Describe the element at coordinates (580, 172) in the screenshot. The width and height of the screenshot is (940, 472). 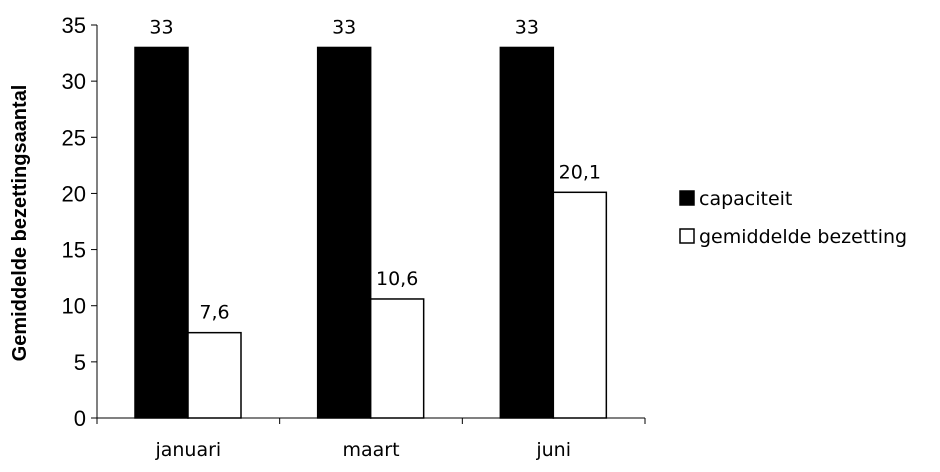
I see `data-label: 20,1` at that location.